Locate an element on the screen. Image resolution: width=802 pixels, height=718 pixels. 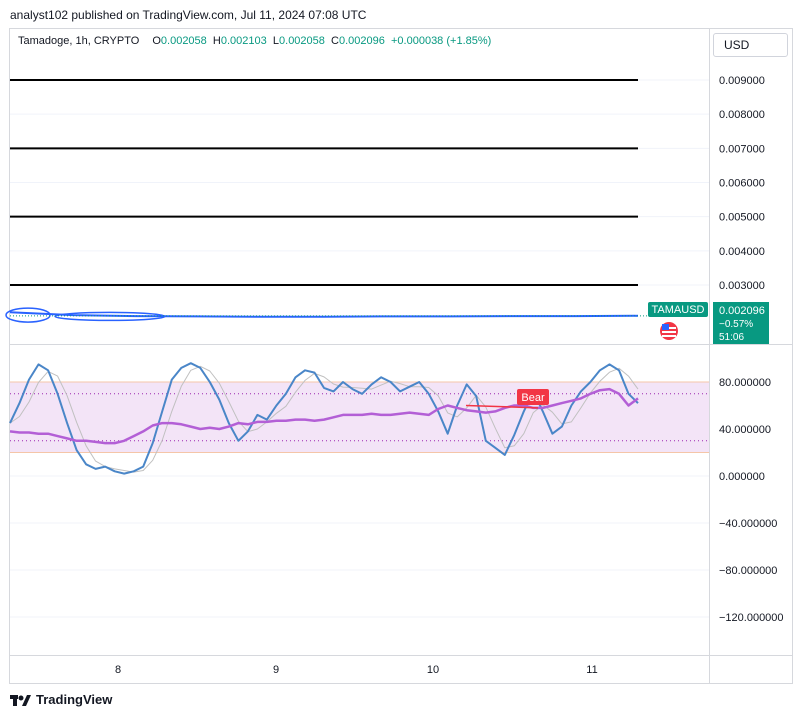
open-value: 0.002058 is located at coordinates (183, 41).